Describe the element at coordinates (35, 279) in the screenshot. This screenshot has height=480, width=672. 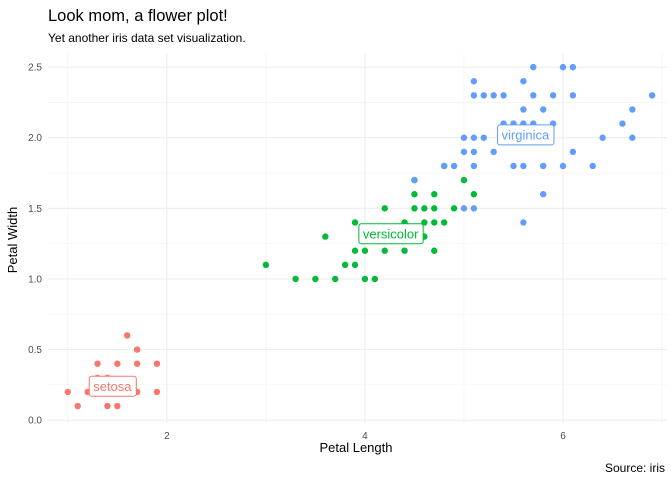
I see `y-tick-label: 1.0` at that location.